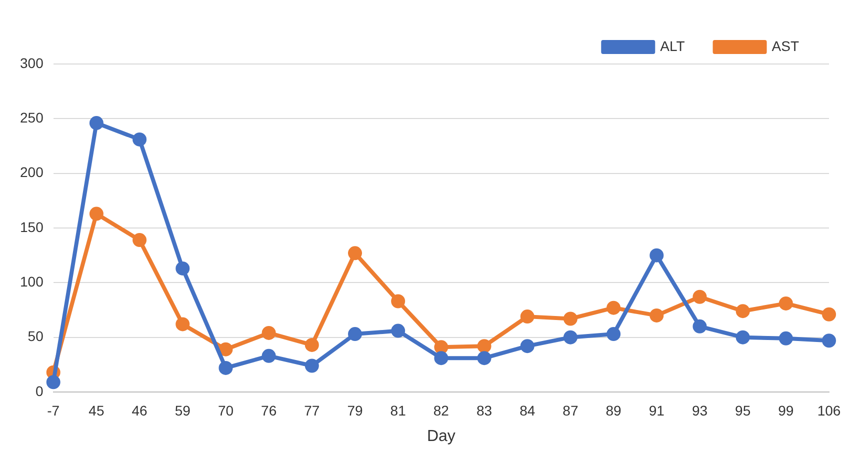 The image size is (844, 455). Describe the element at coordinates (528, 410) in the screenshot. I see `x-tick-label: 84` at that location.